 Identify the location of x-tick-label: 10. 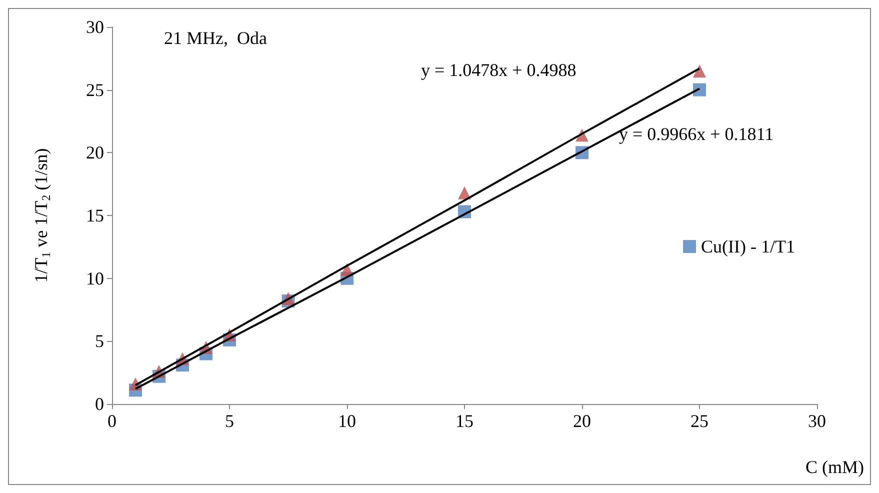
(347, 421).